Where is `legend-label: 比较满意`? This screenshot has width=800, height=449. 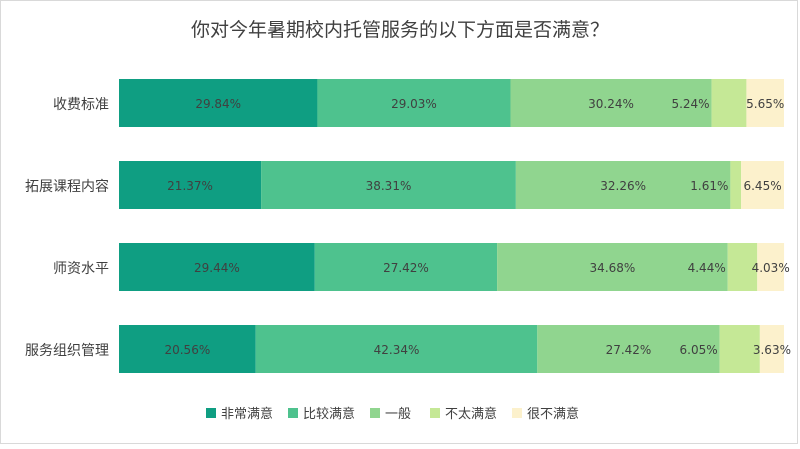 legend-label: 比较满意 is located at coordinates (329, 414).